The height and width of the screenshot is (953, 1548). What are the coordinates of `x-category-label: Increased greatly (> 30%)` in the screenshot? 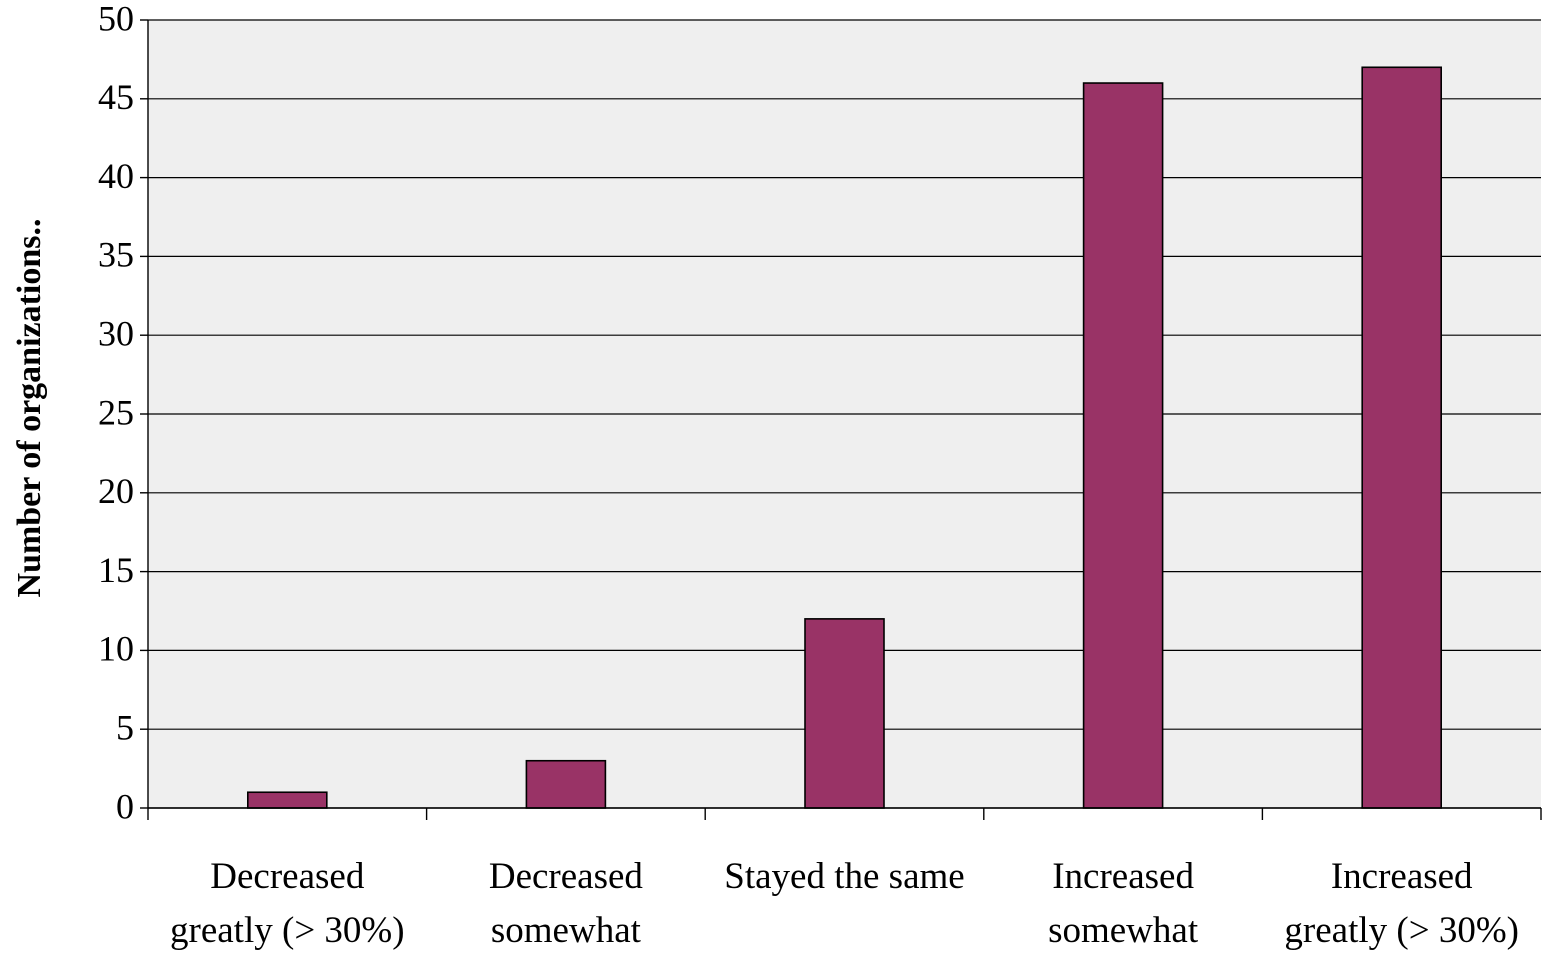 It's located at (1401, 903).